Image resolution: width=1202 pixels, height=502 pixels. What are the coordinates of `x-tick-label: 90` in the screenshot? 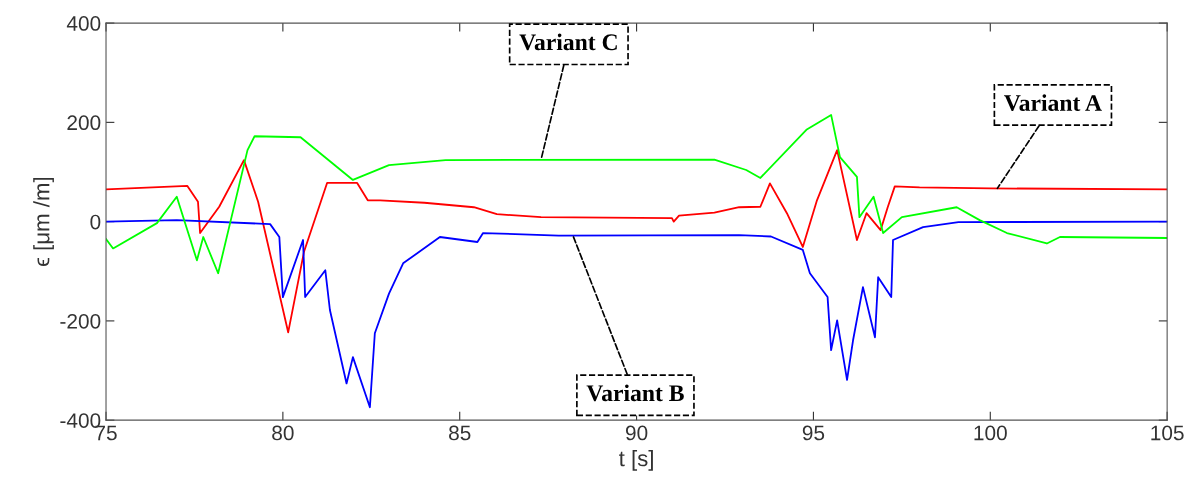 It's located at (636, 433).